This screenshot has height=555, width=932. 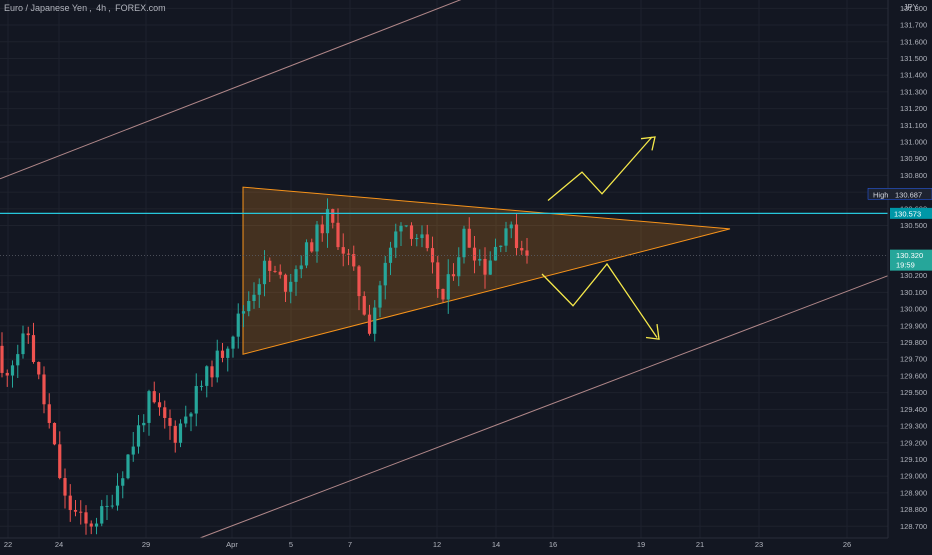 I want to click on high-tag-label: High, so click(x=880, y=194).